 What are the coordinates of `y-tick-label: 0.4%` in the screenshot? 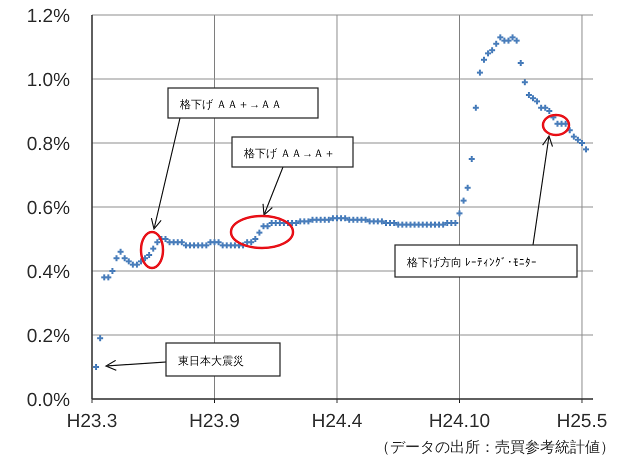 It's located at (48, 272).